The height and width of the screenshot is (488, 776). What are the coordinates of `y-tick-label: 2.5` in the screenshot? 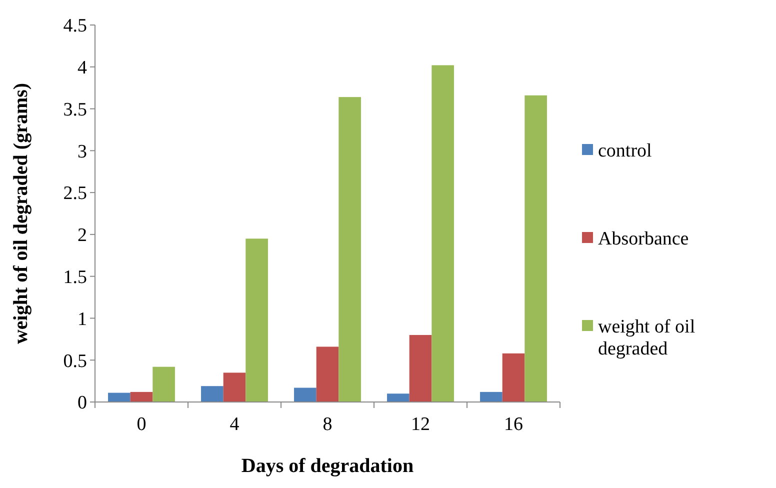 It's located at (75, 193).